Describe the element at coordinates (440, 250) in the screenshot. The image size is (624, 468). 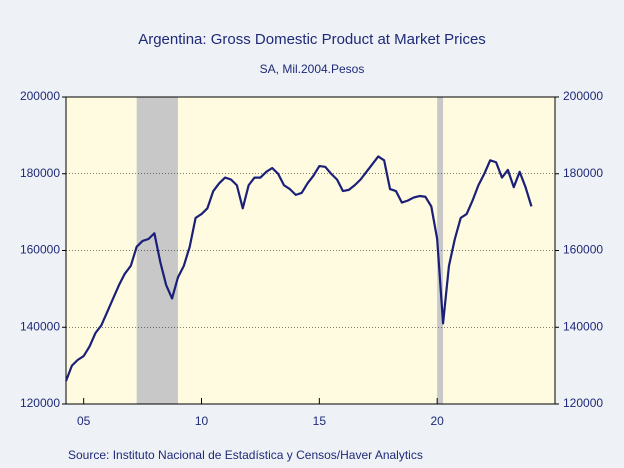
I see `recession-shade` at that location.